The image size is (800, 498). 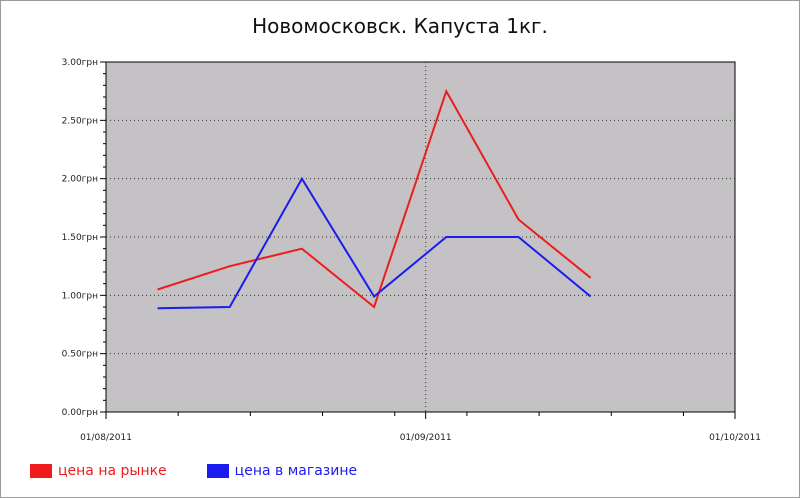 What do you see at coordinates (80, 121) in the screenshot?
I see `y-tick-label: 2.50грн` at bounding box center [80, 121].